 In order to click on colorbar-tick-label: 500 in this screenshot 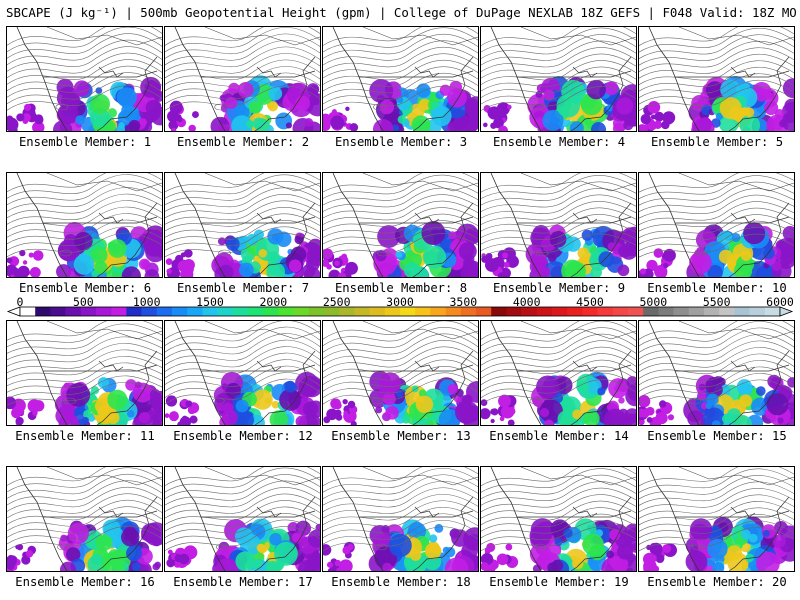, I will do `click(83, 303)`.